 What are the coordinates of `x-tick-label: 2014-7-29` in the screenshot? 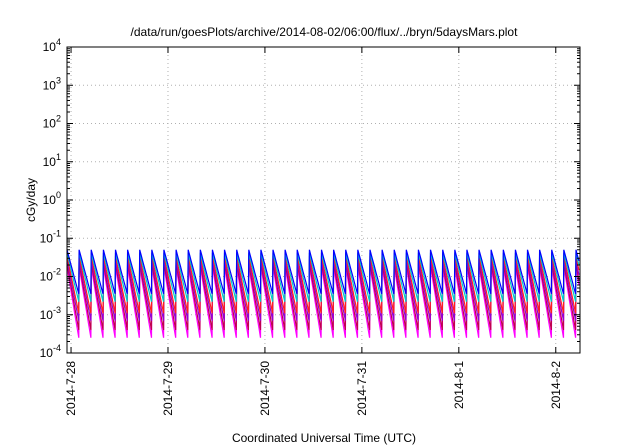 It's located at (168, 388).